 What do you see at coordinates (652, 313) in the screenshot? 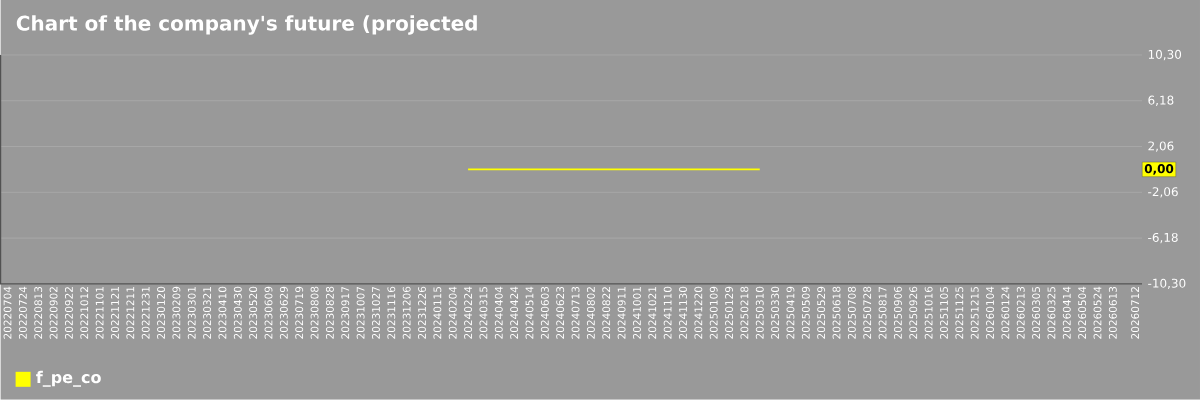
I see `x-tick-label: 20241021` at bounding box center [652, 313].